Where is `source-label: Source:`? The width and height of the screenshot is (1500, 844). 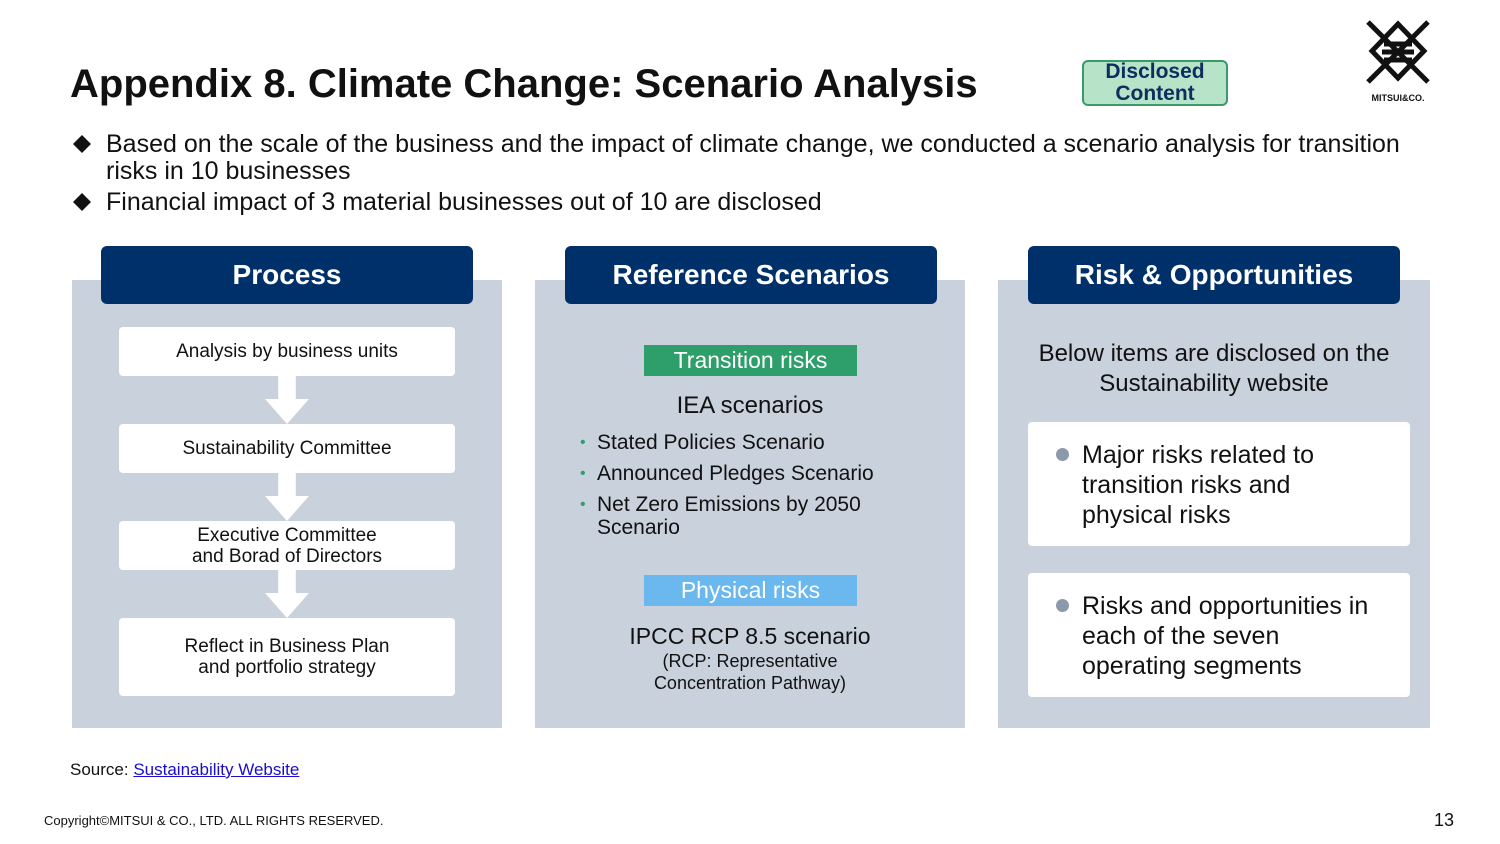
source-label: Source: is located at coordinates (99, 769).